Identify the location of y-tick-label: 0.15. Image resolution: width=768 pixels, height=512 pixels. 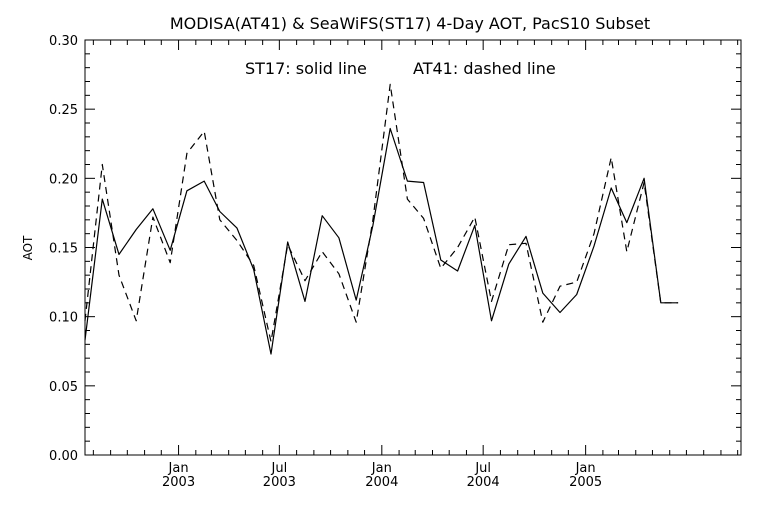
(63, 249).